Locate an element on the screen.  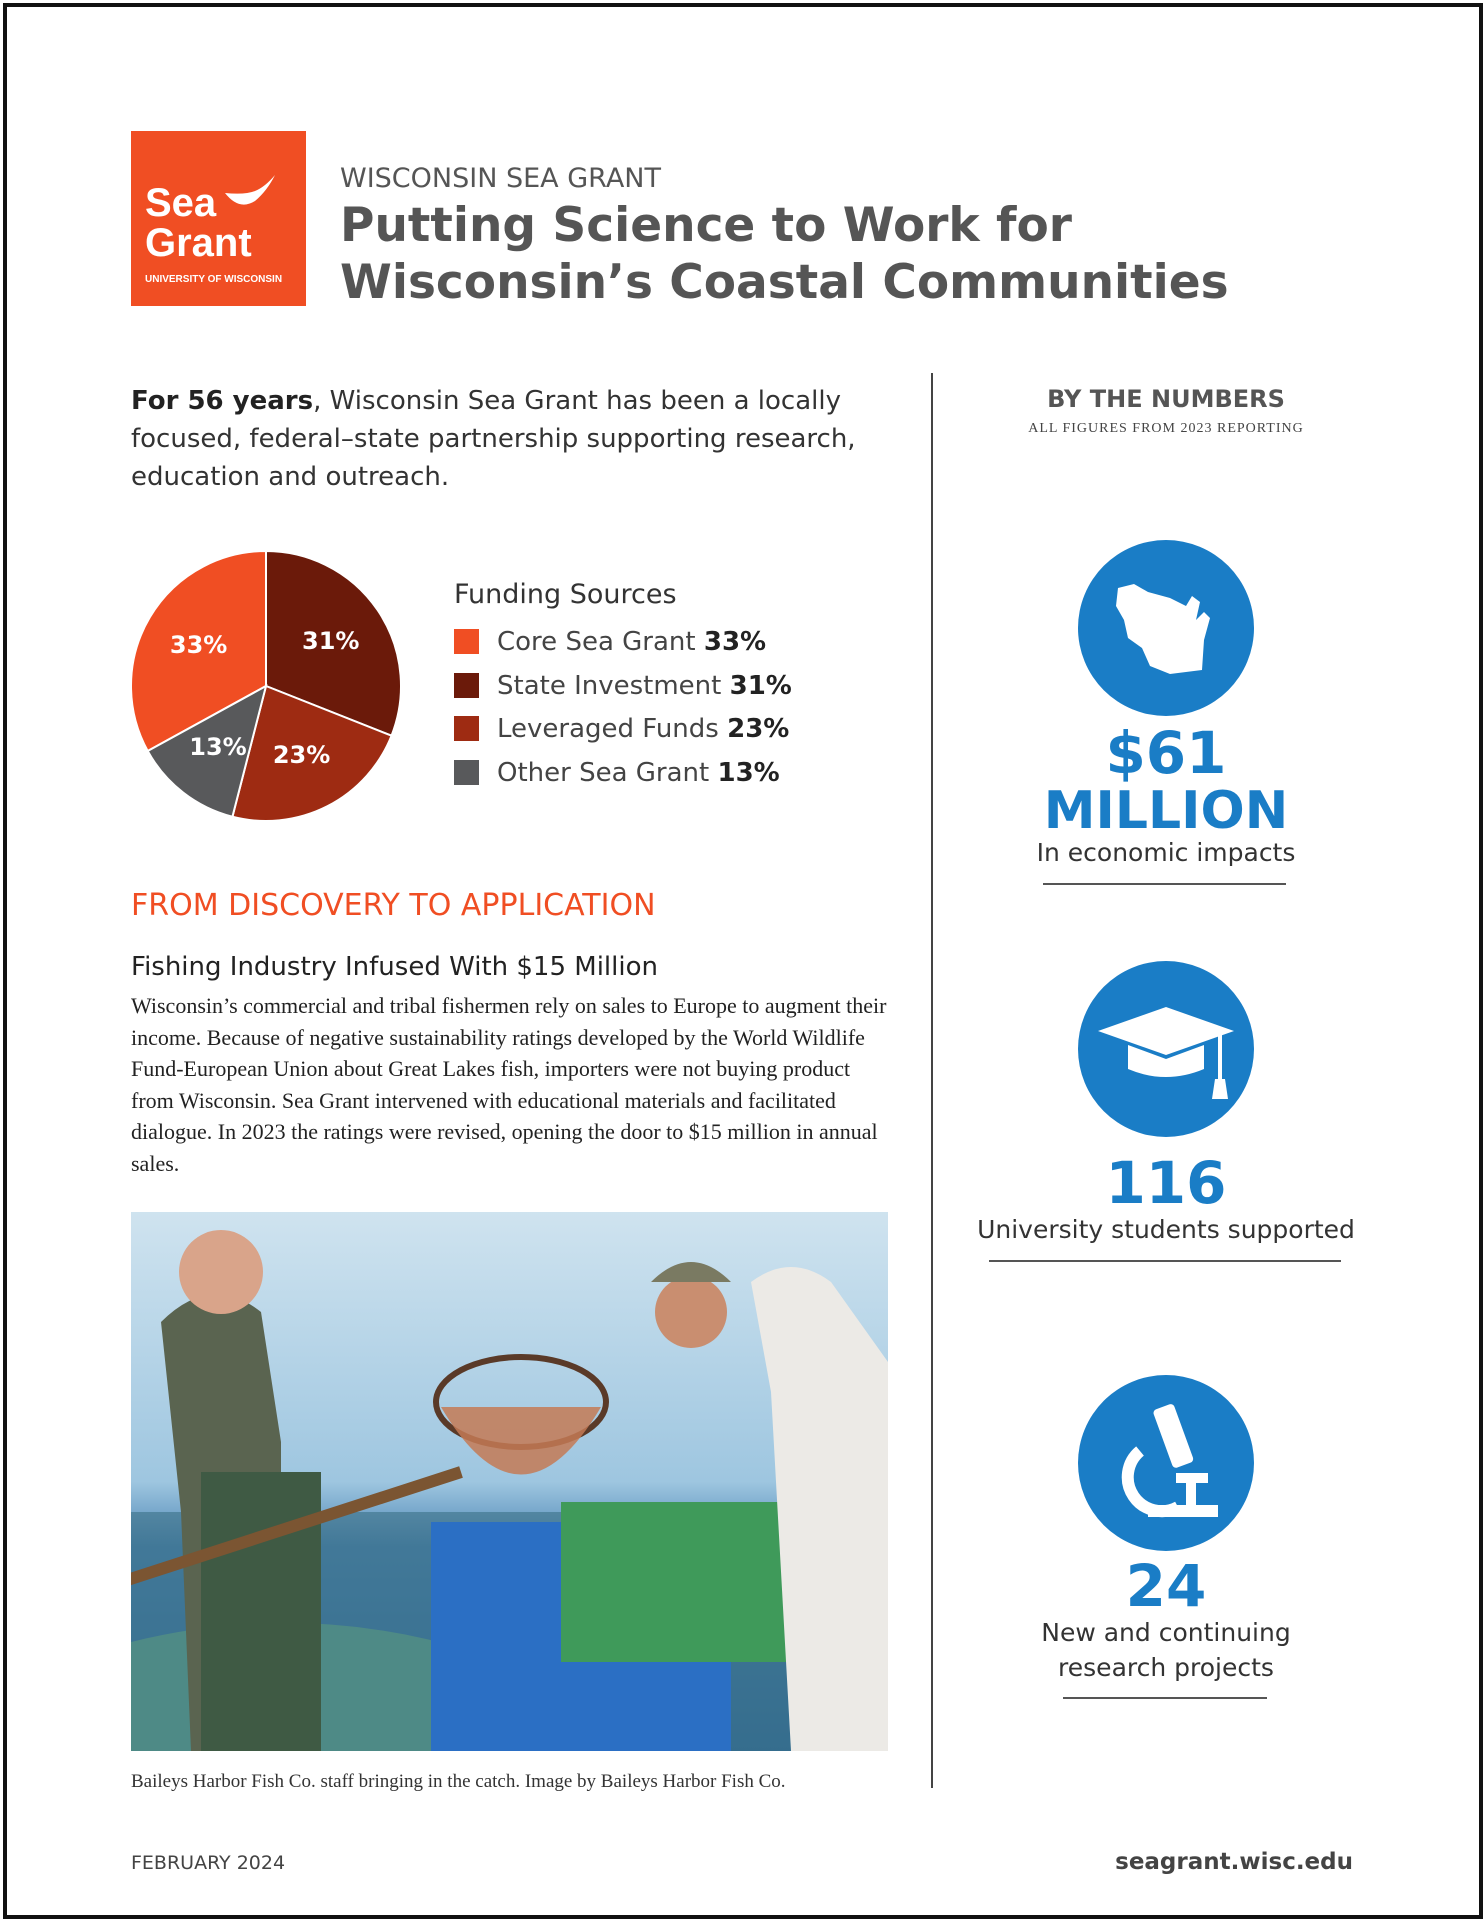
legend-value: 31% is located at coordinates (760, 685).